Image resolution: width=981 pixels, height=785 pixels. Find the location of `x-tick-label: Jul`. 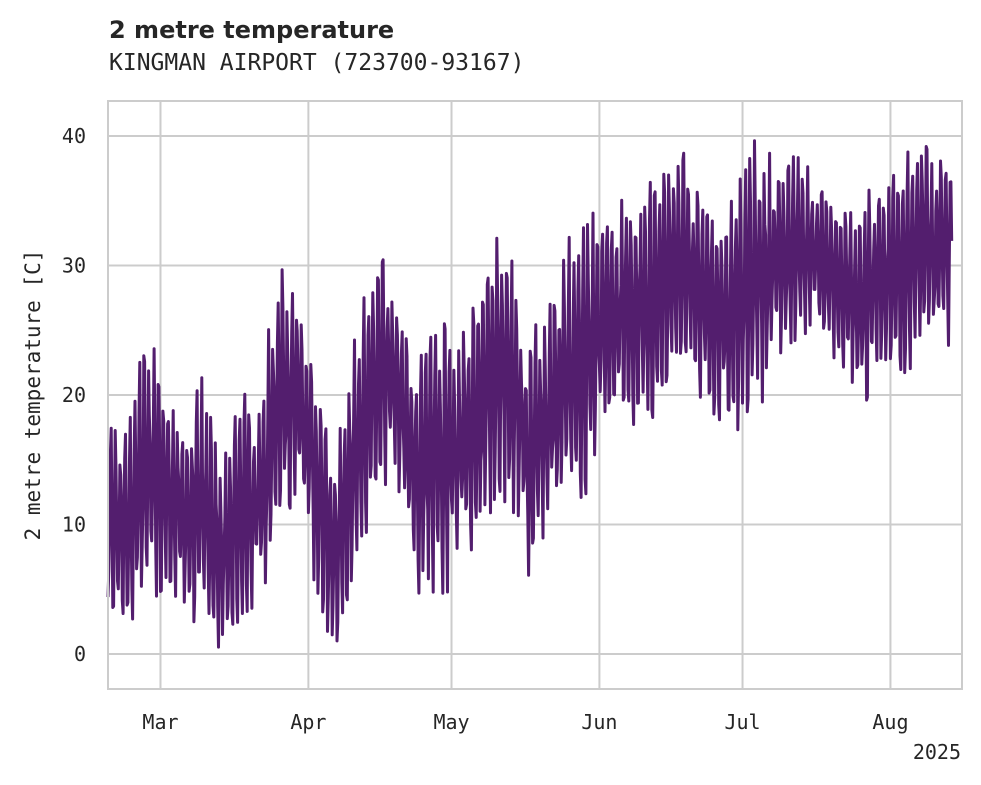

x-tick-label: Jul is located at coordinates (742, 722).